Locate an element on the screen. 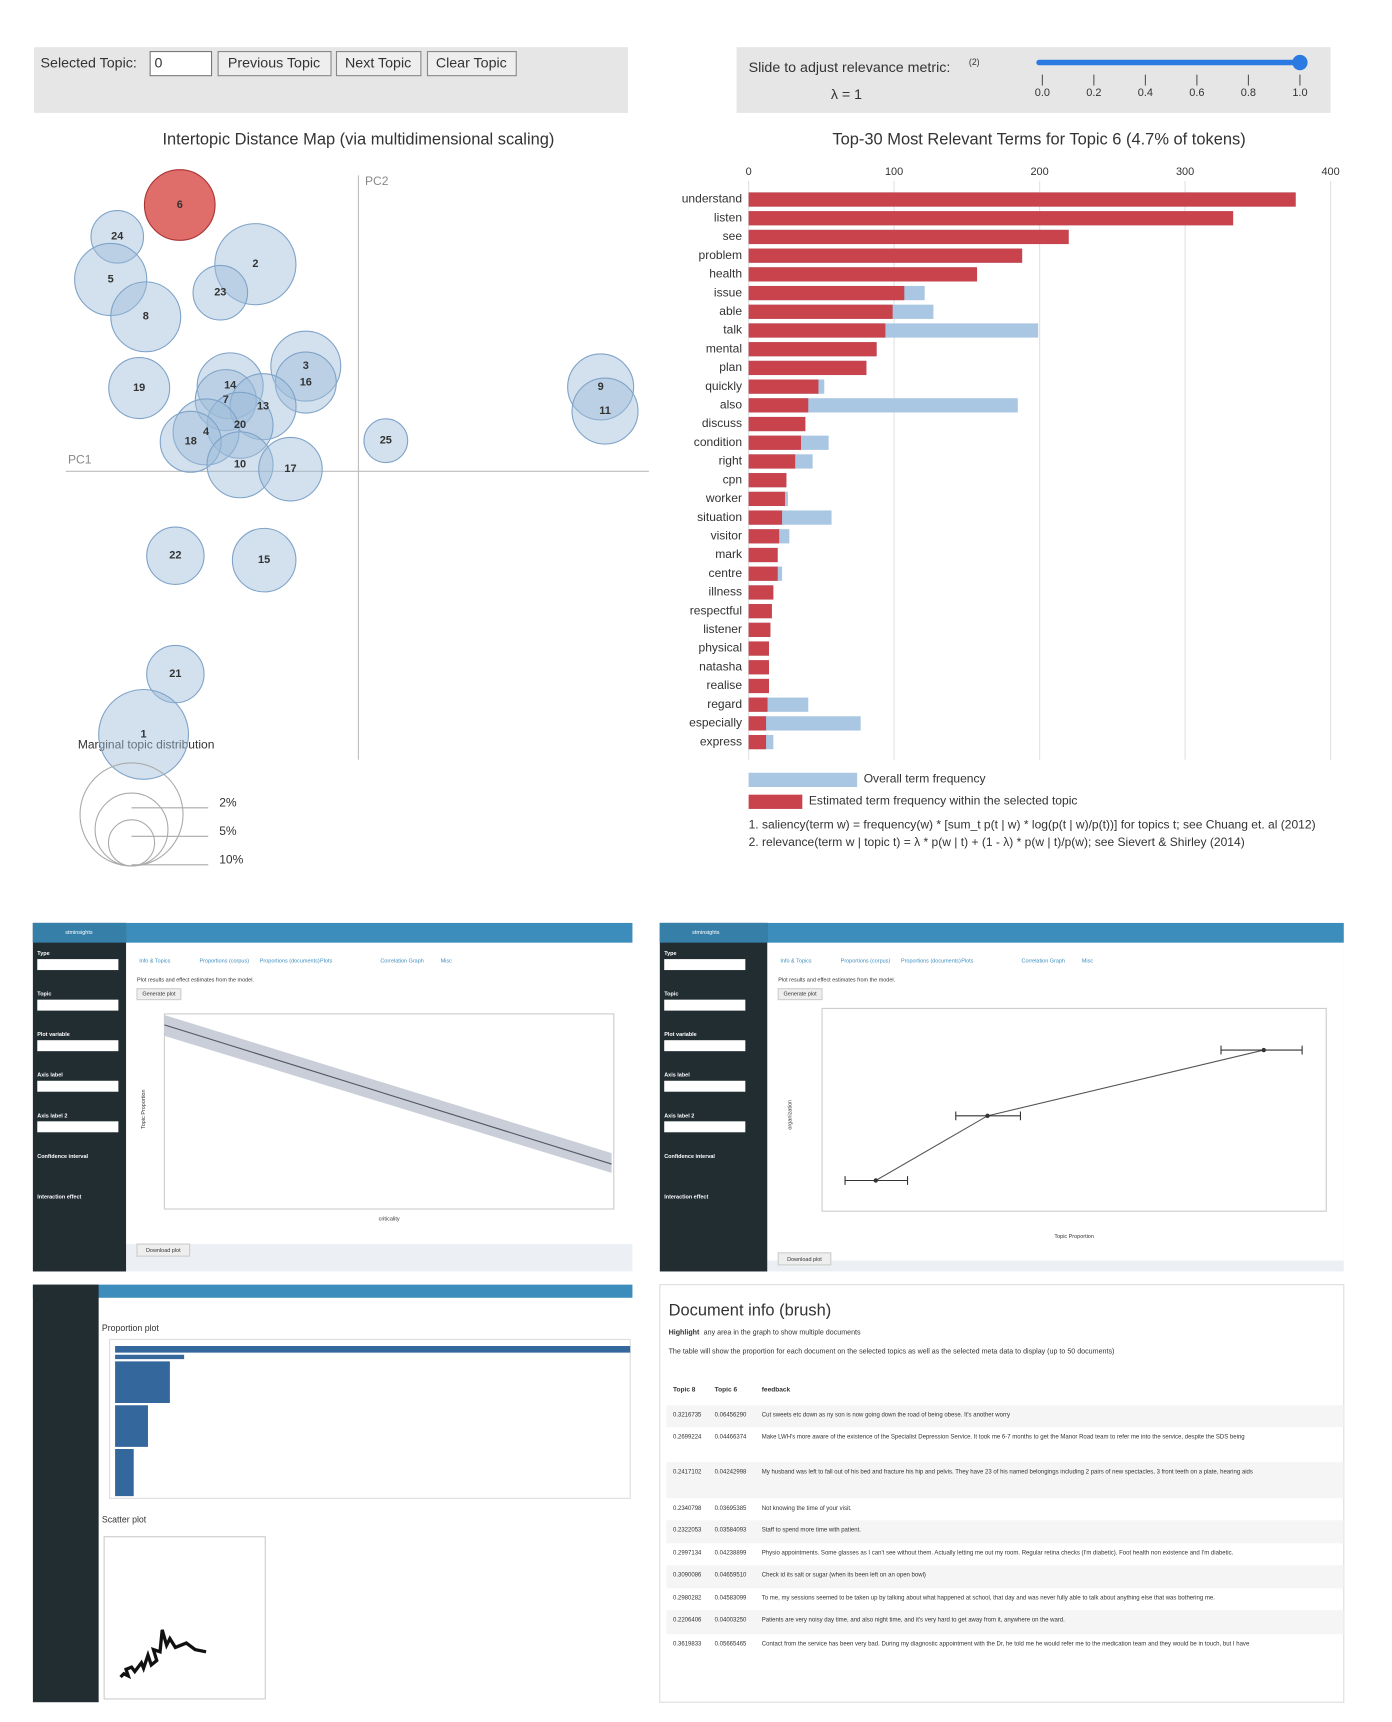 The height and width of the screenshot is (1722, 1392). term-label: physical is located at coordinates (721, 648).